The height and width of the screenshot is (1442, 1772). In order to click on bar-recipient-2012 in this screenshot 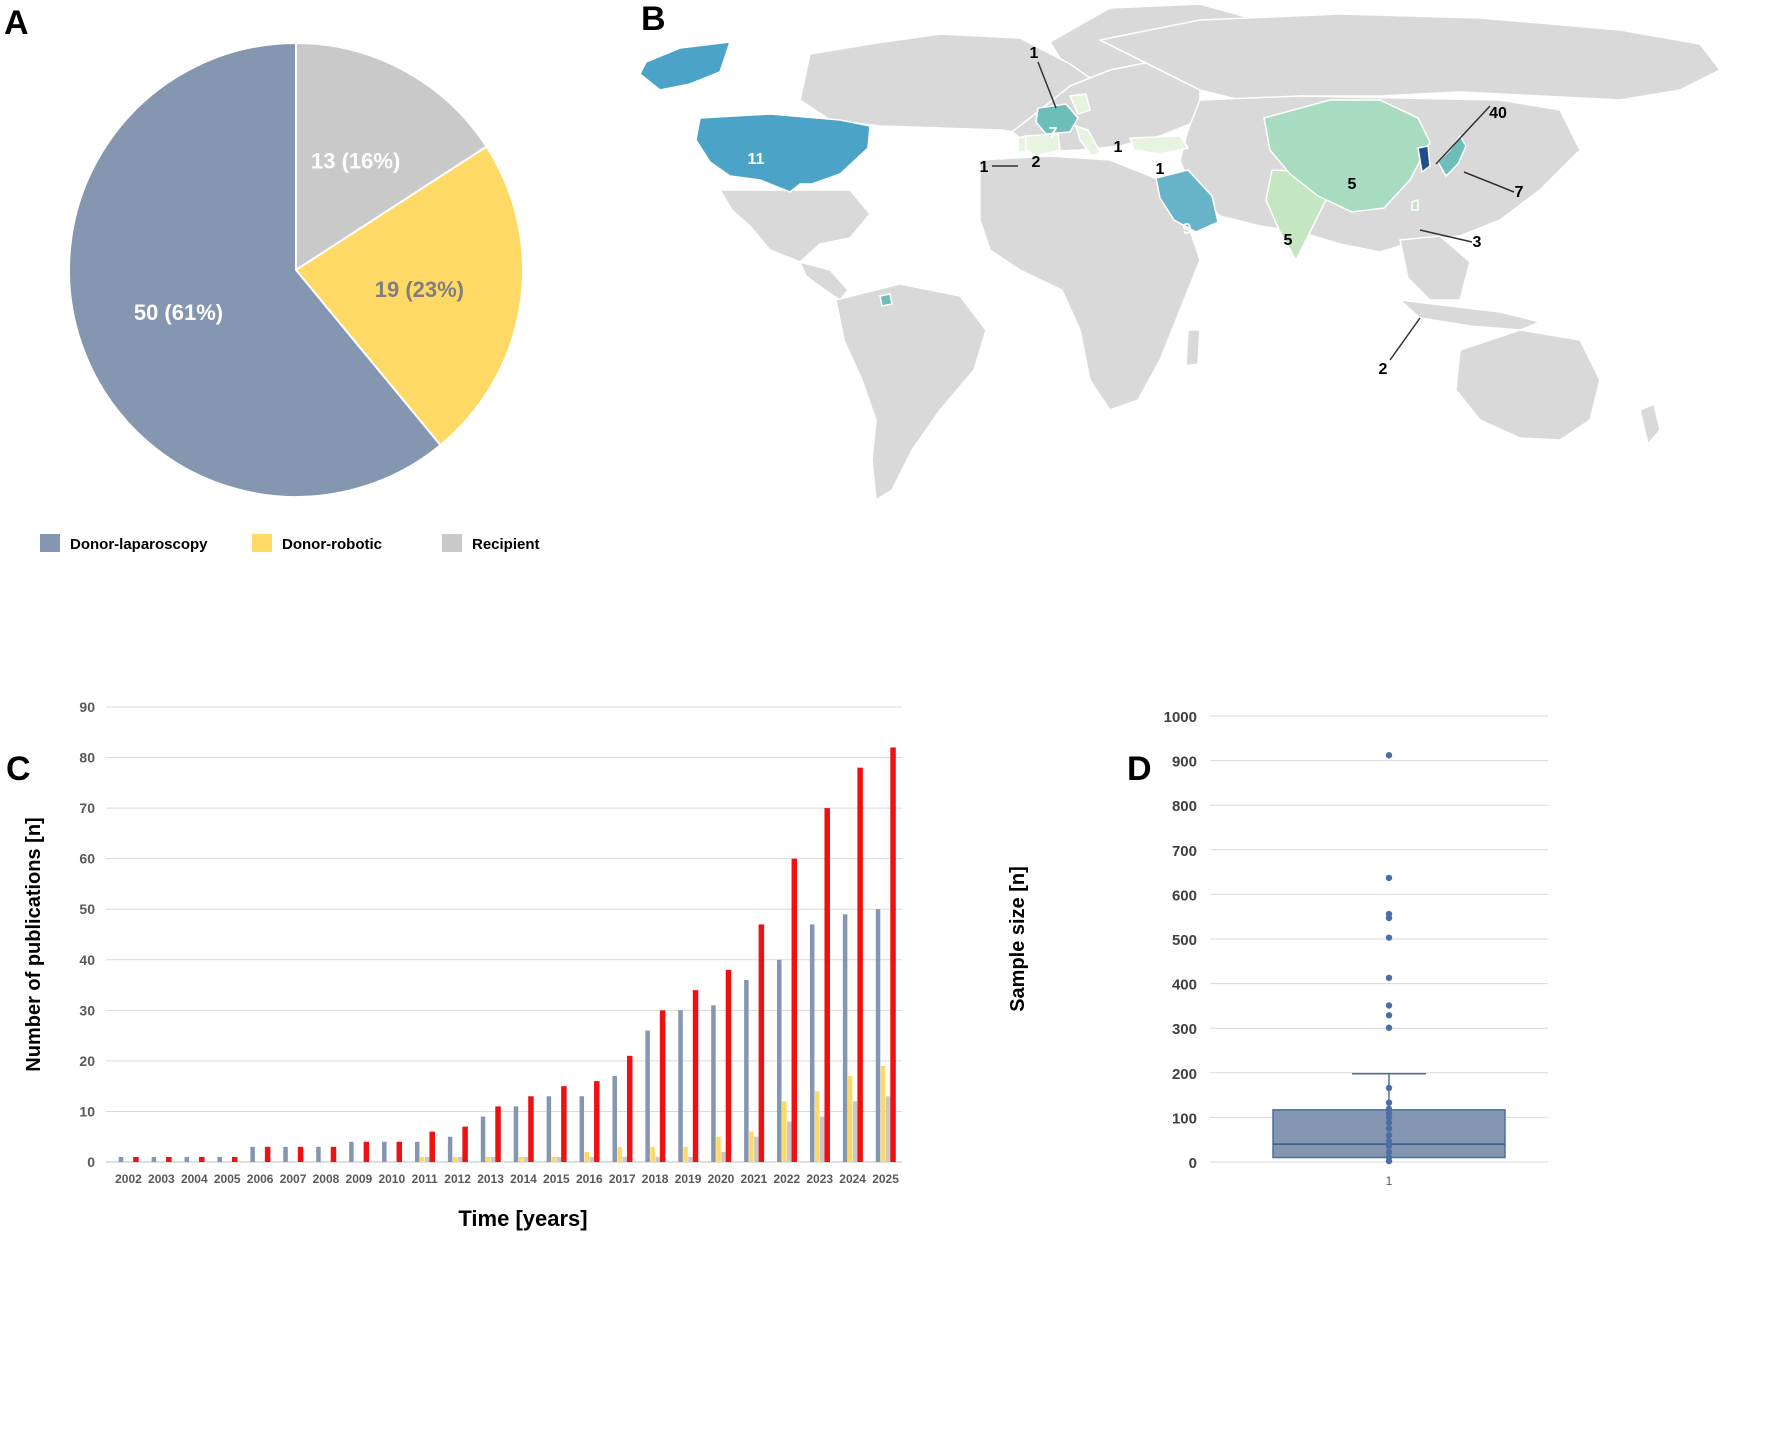, I will do `click(460, 1159)`.